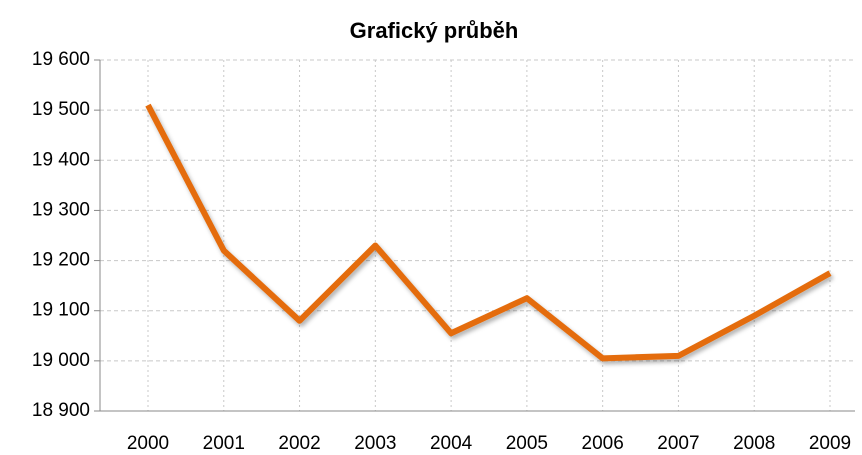 This screenshot has width=862, height=455. Describe the element at coordinates (61, 360) in the screenshot. I see `y-tick-label: 19 000` at that location.